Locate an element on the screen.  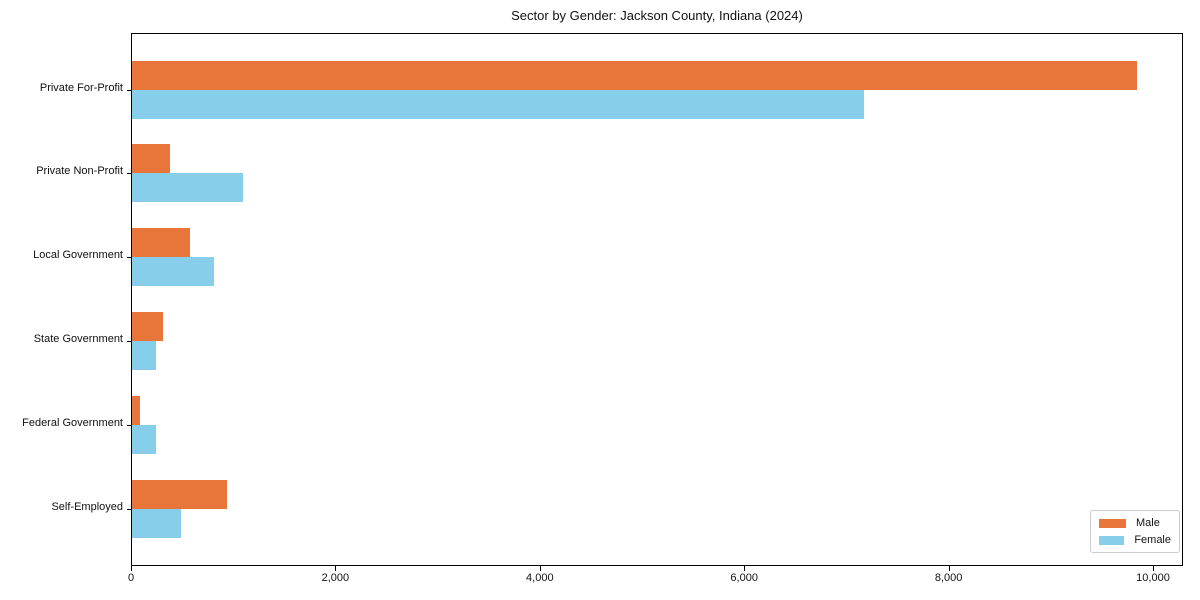
category-label-local-government: Local Government is located at coordinates (78, 255).